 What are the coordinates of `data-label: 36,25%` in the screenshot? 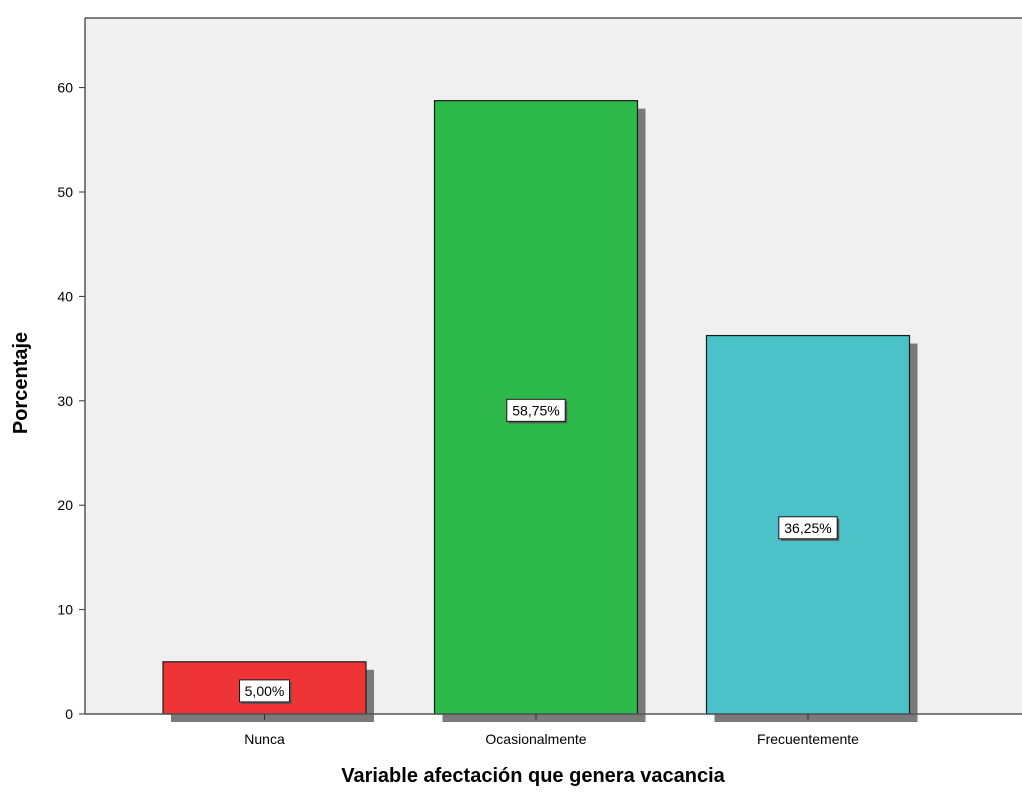 It's located at (807, 528).